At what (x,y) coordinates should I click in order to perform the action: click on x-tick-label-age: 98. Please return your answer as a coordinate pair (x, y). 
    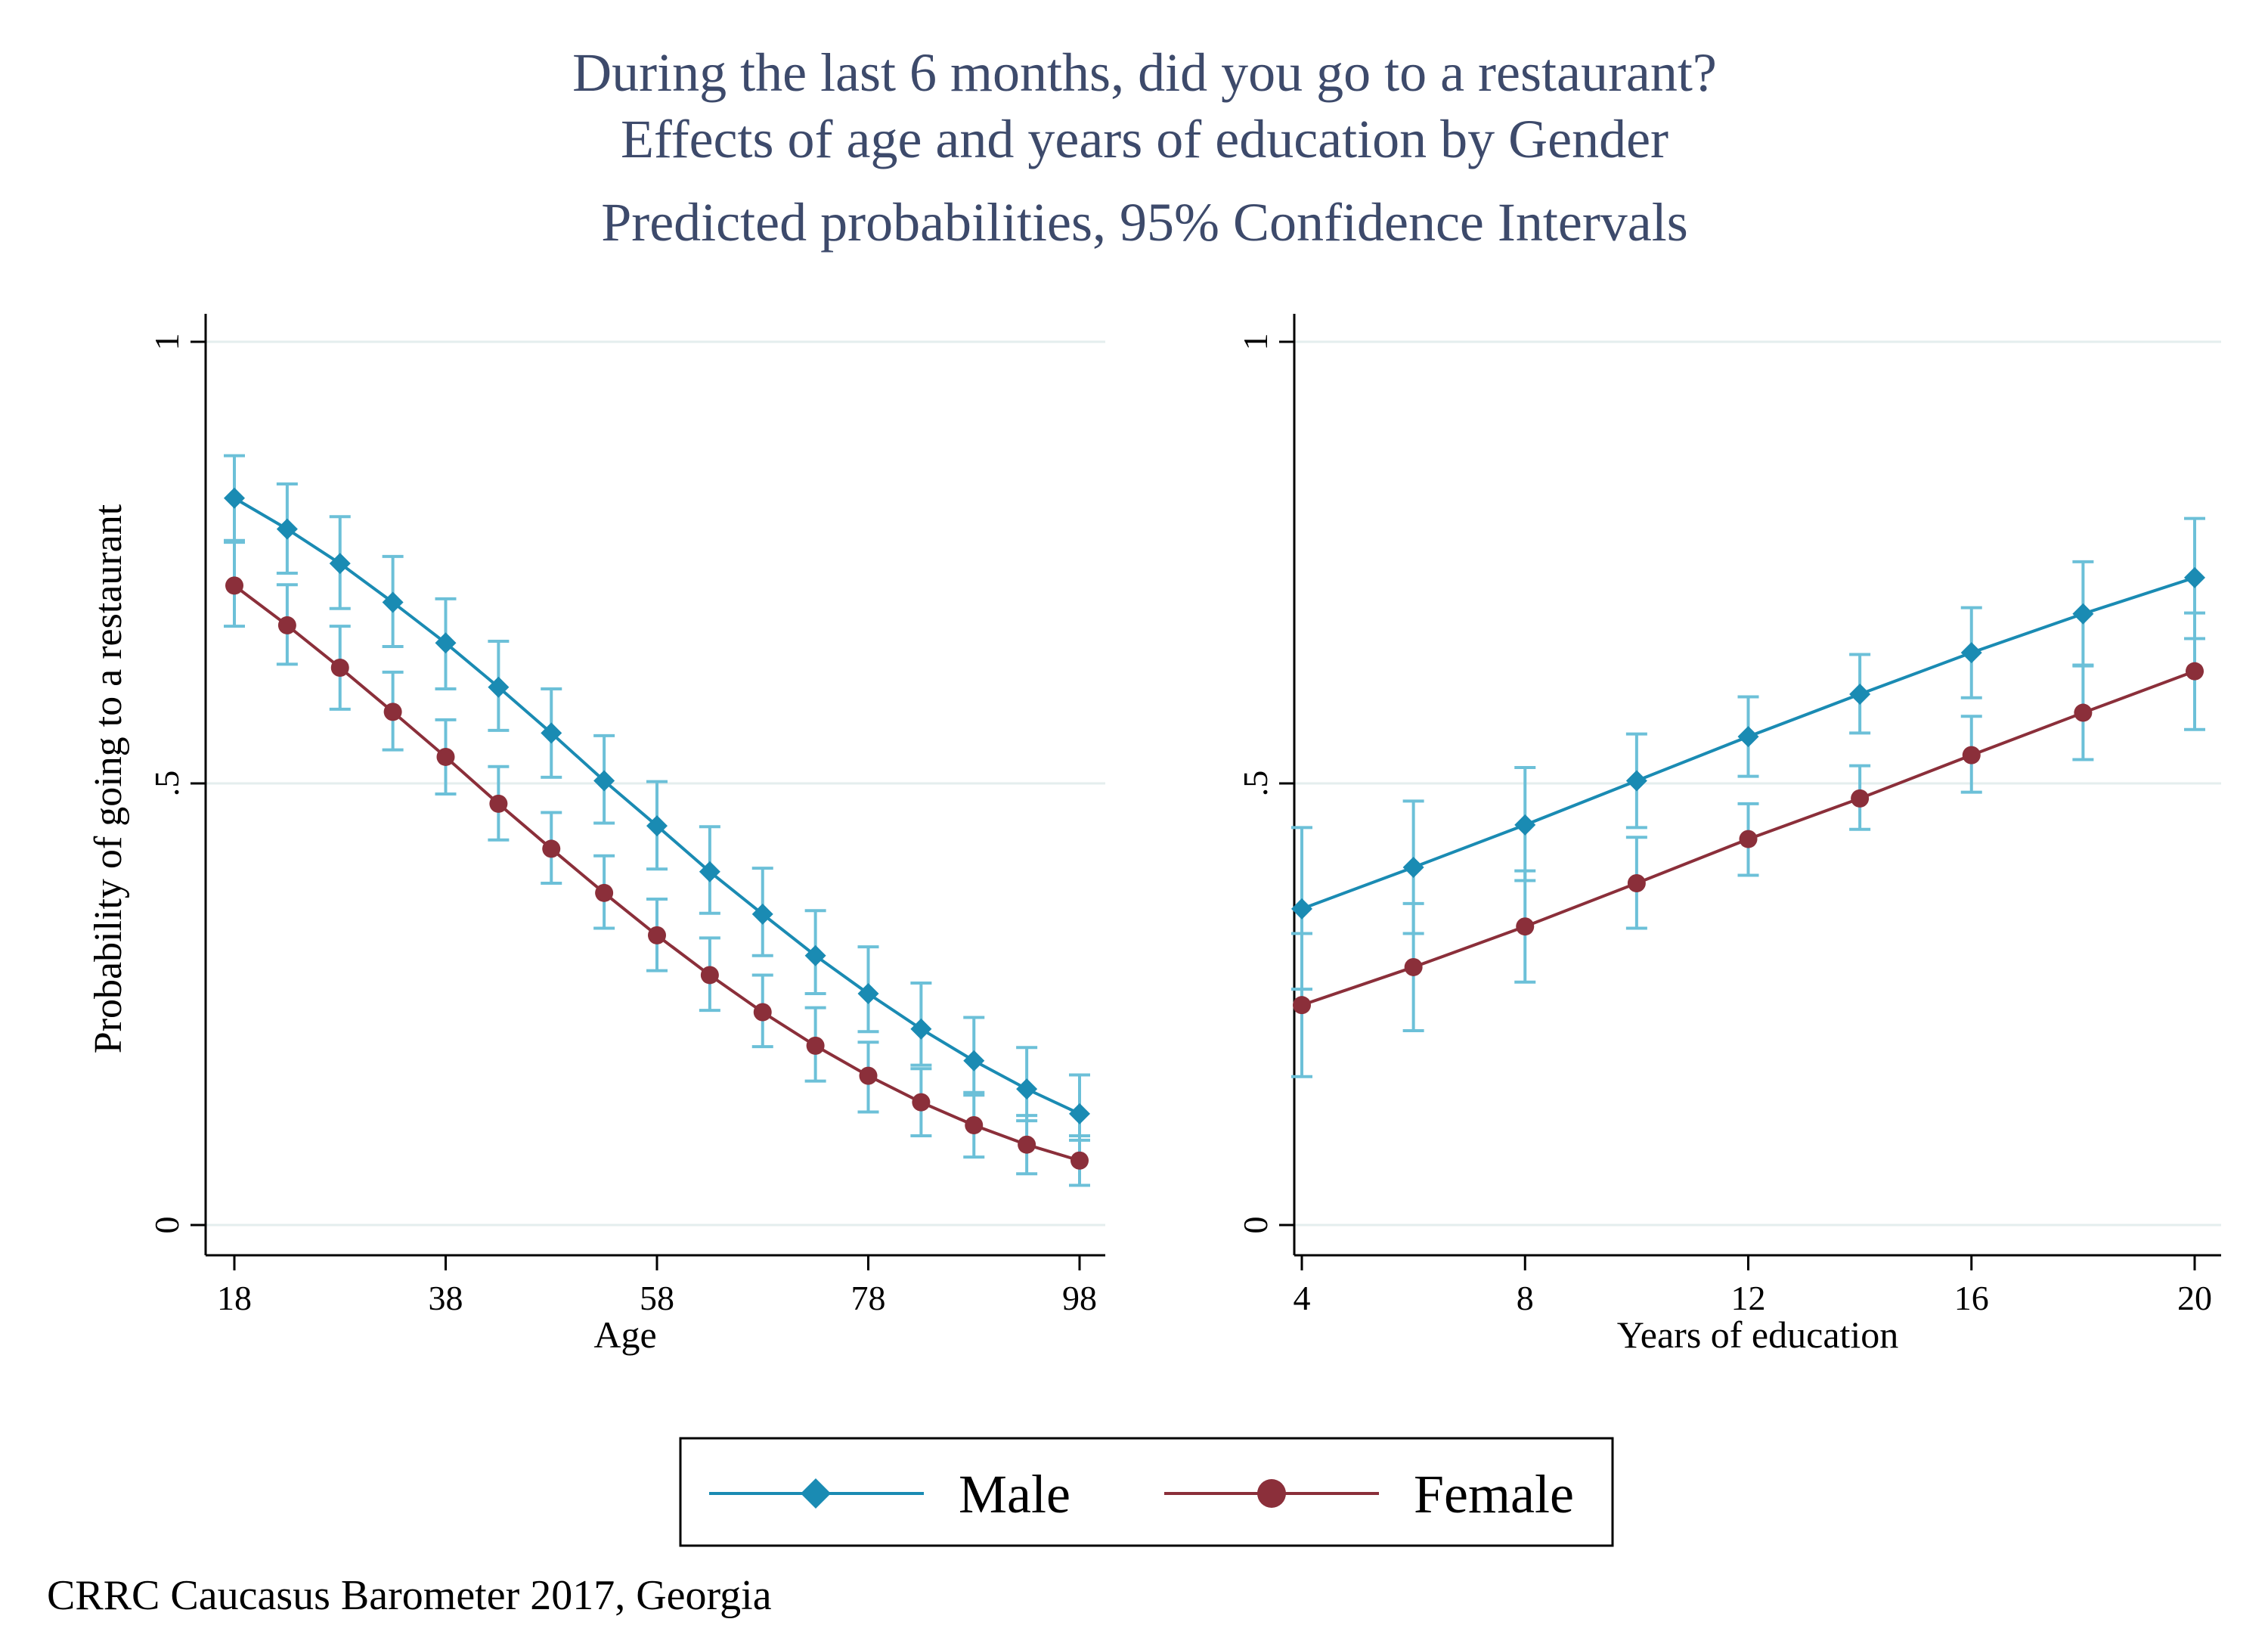
    Looking at the image, I should click on (1079, 1298).